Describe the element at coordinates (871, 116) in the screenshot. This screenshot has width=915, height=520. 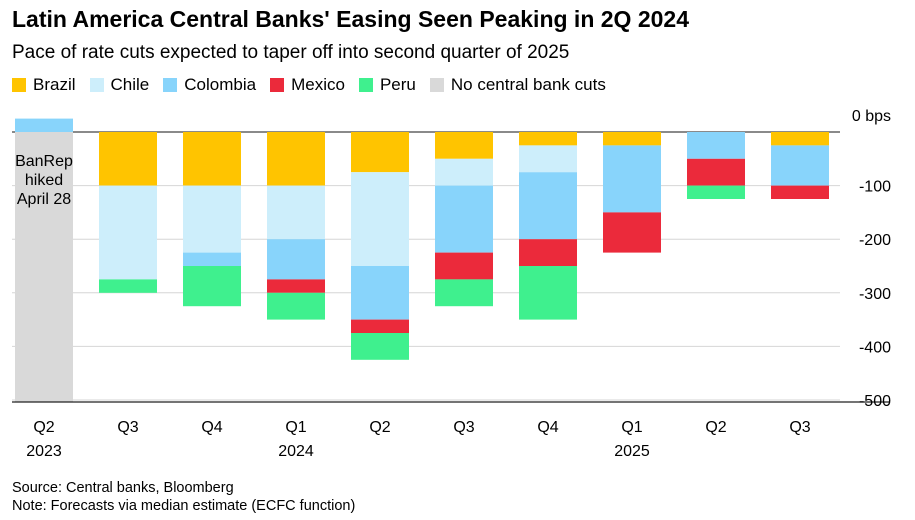
I see `y-tick-label: 0 bps` at that location.